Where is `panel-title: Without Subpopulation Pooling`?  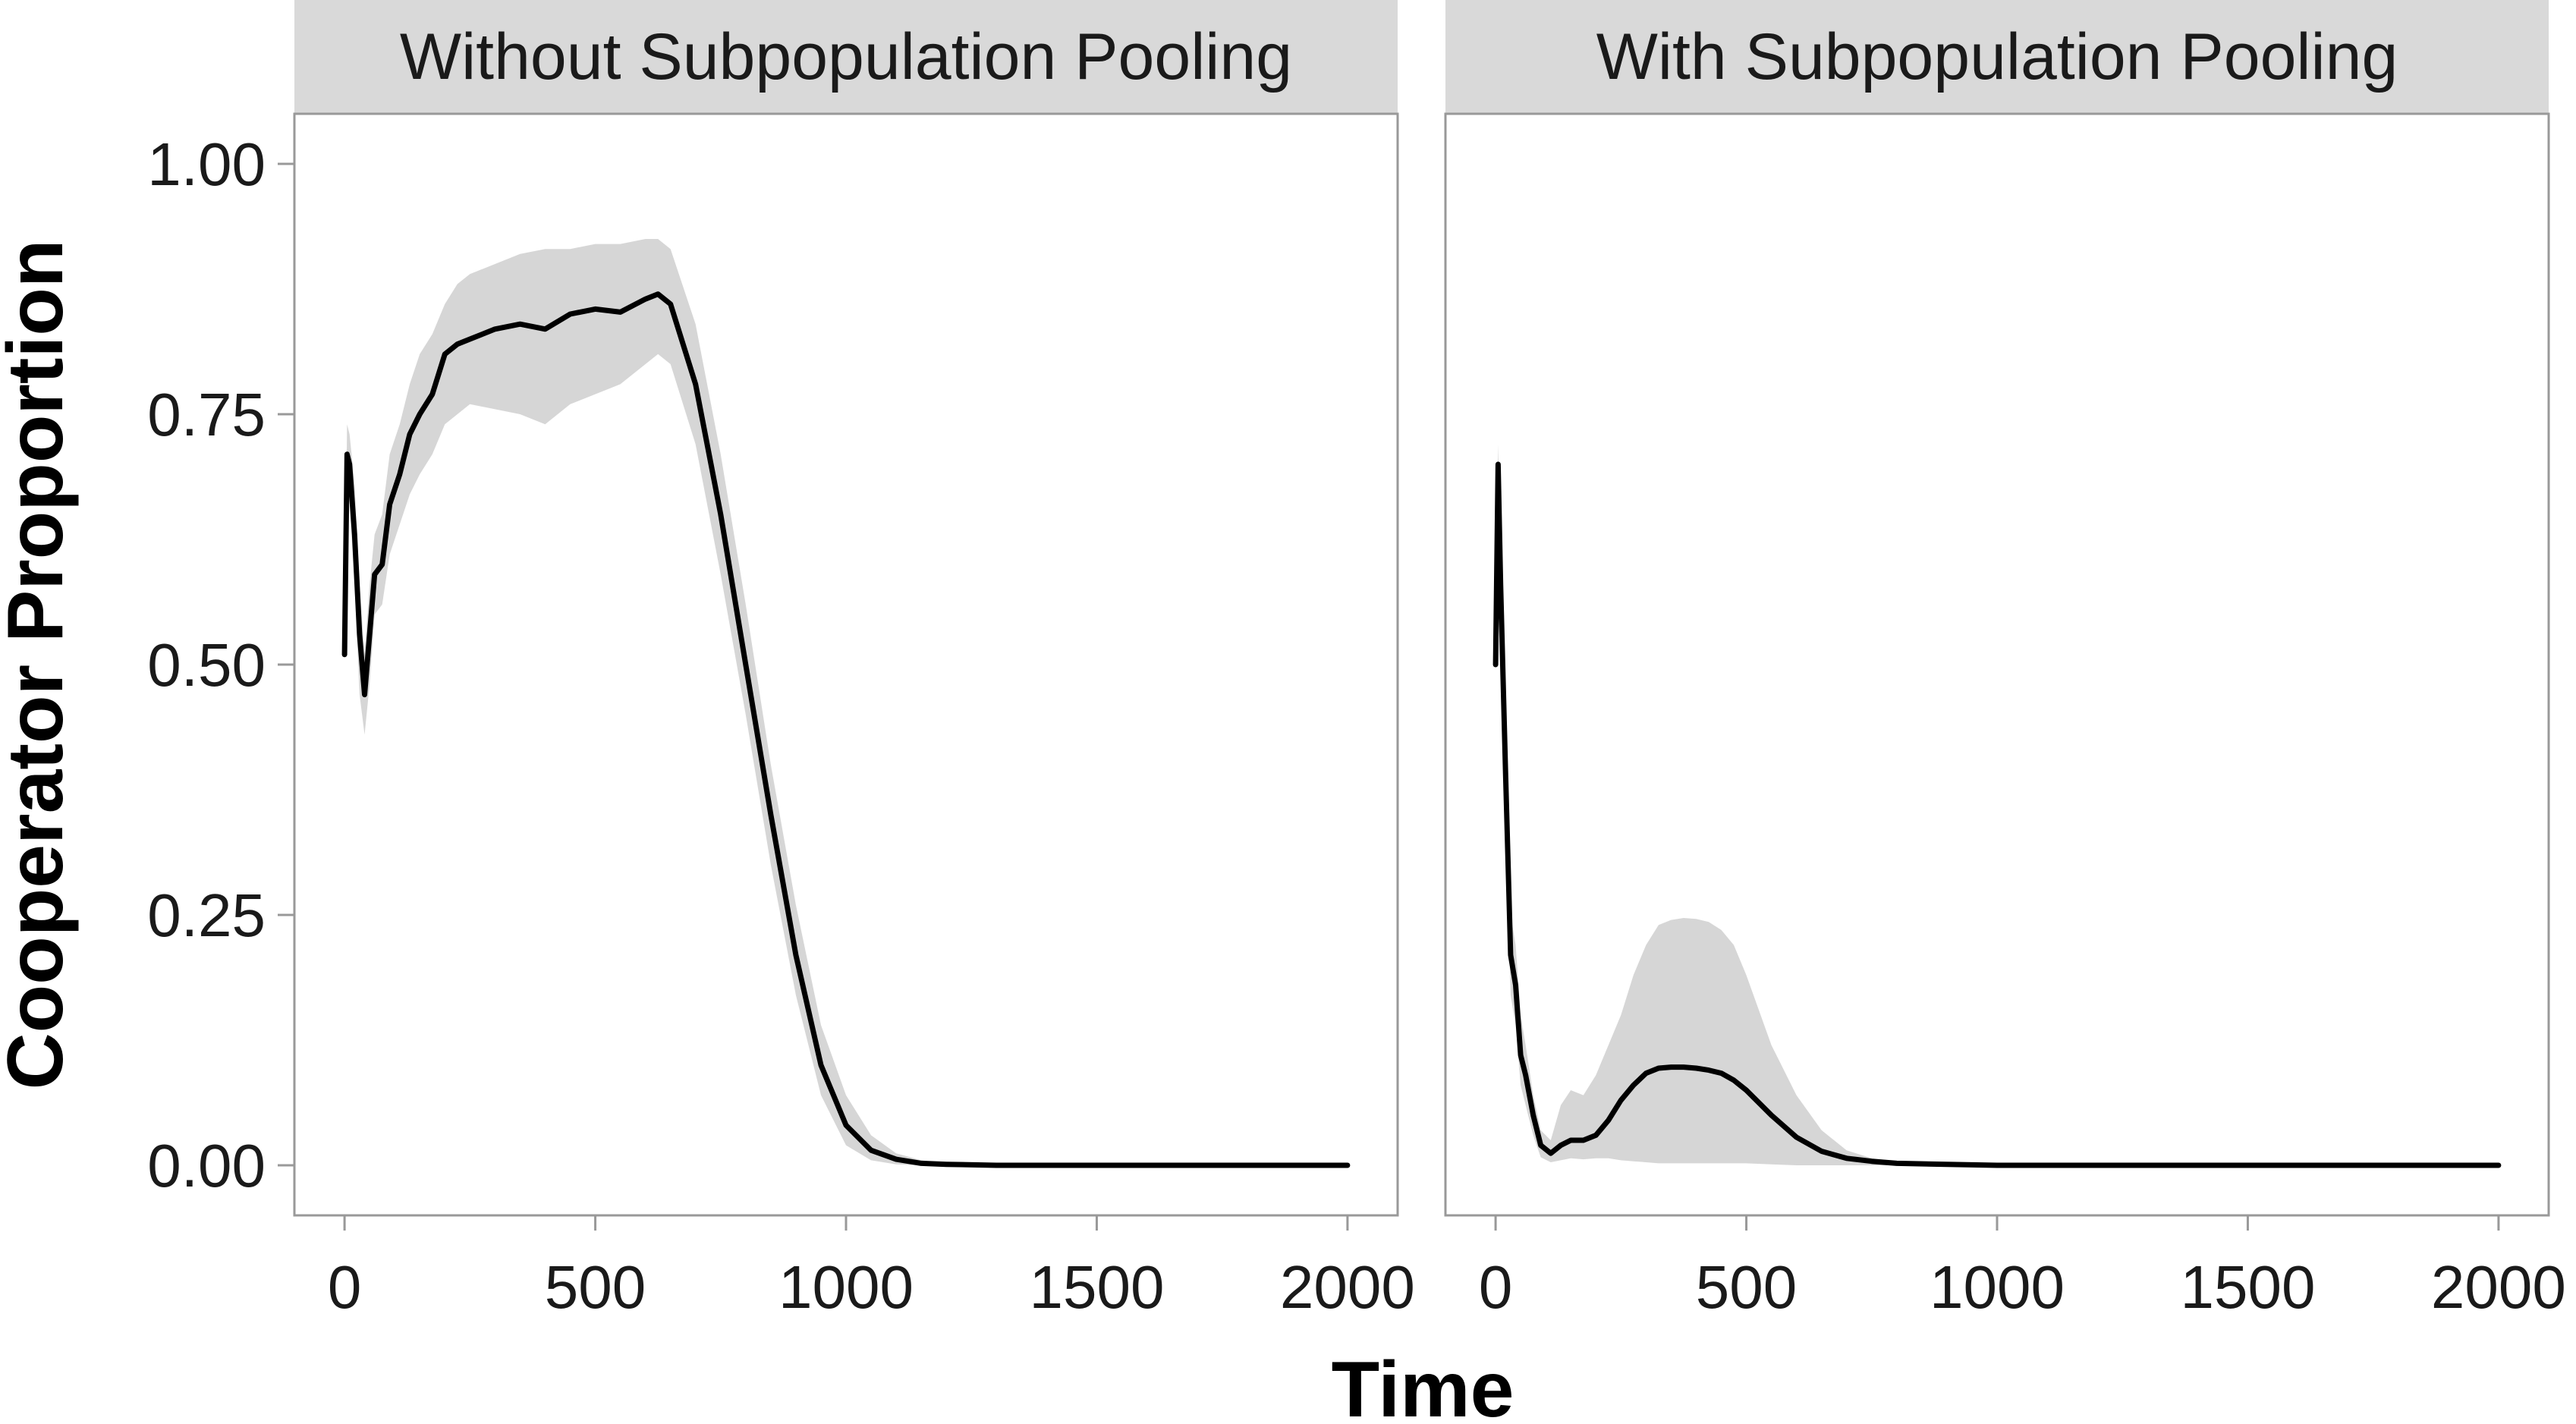
panel-title: Without Subpopulation Pooling is located at coordinates (846, 56).